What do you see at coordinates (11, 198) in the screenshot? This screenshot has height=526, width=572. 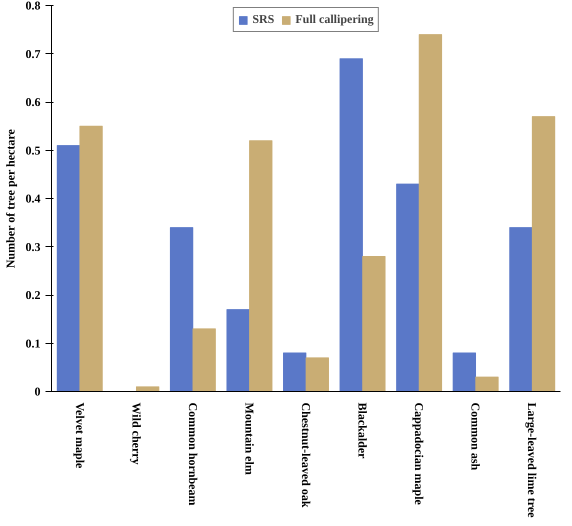 I see `y-axis-title: Number of tree per hectare` at bounding box center [11, 198].